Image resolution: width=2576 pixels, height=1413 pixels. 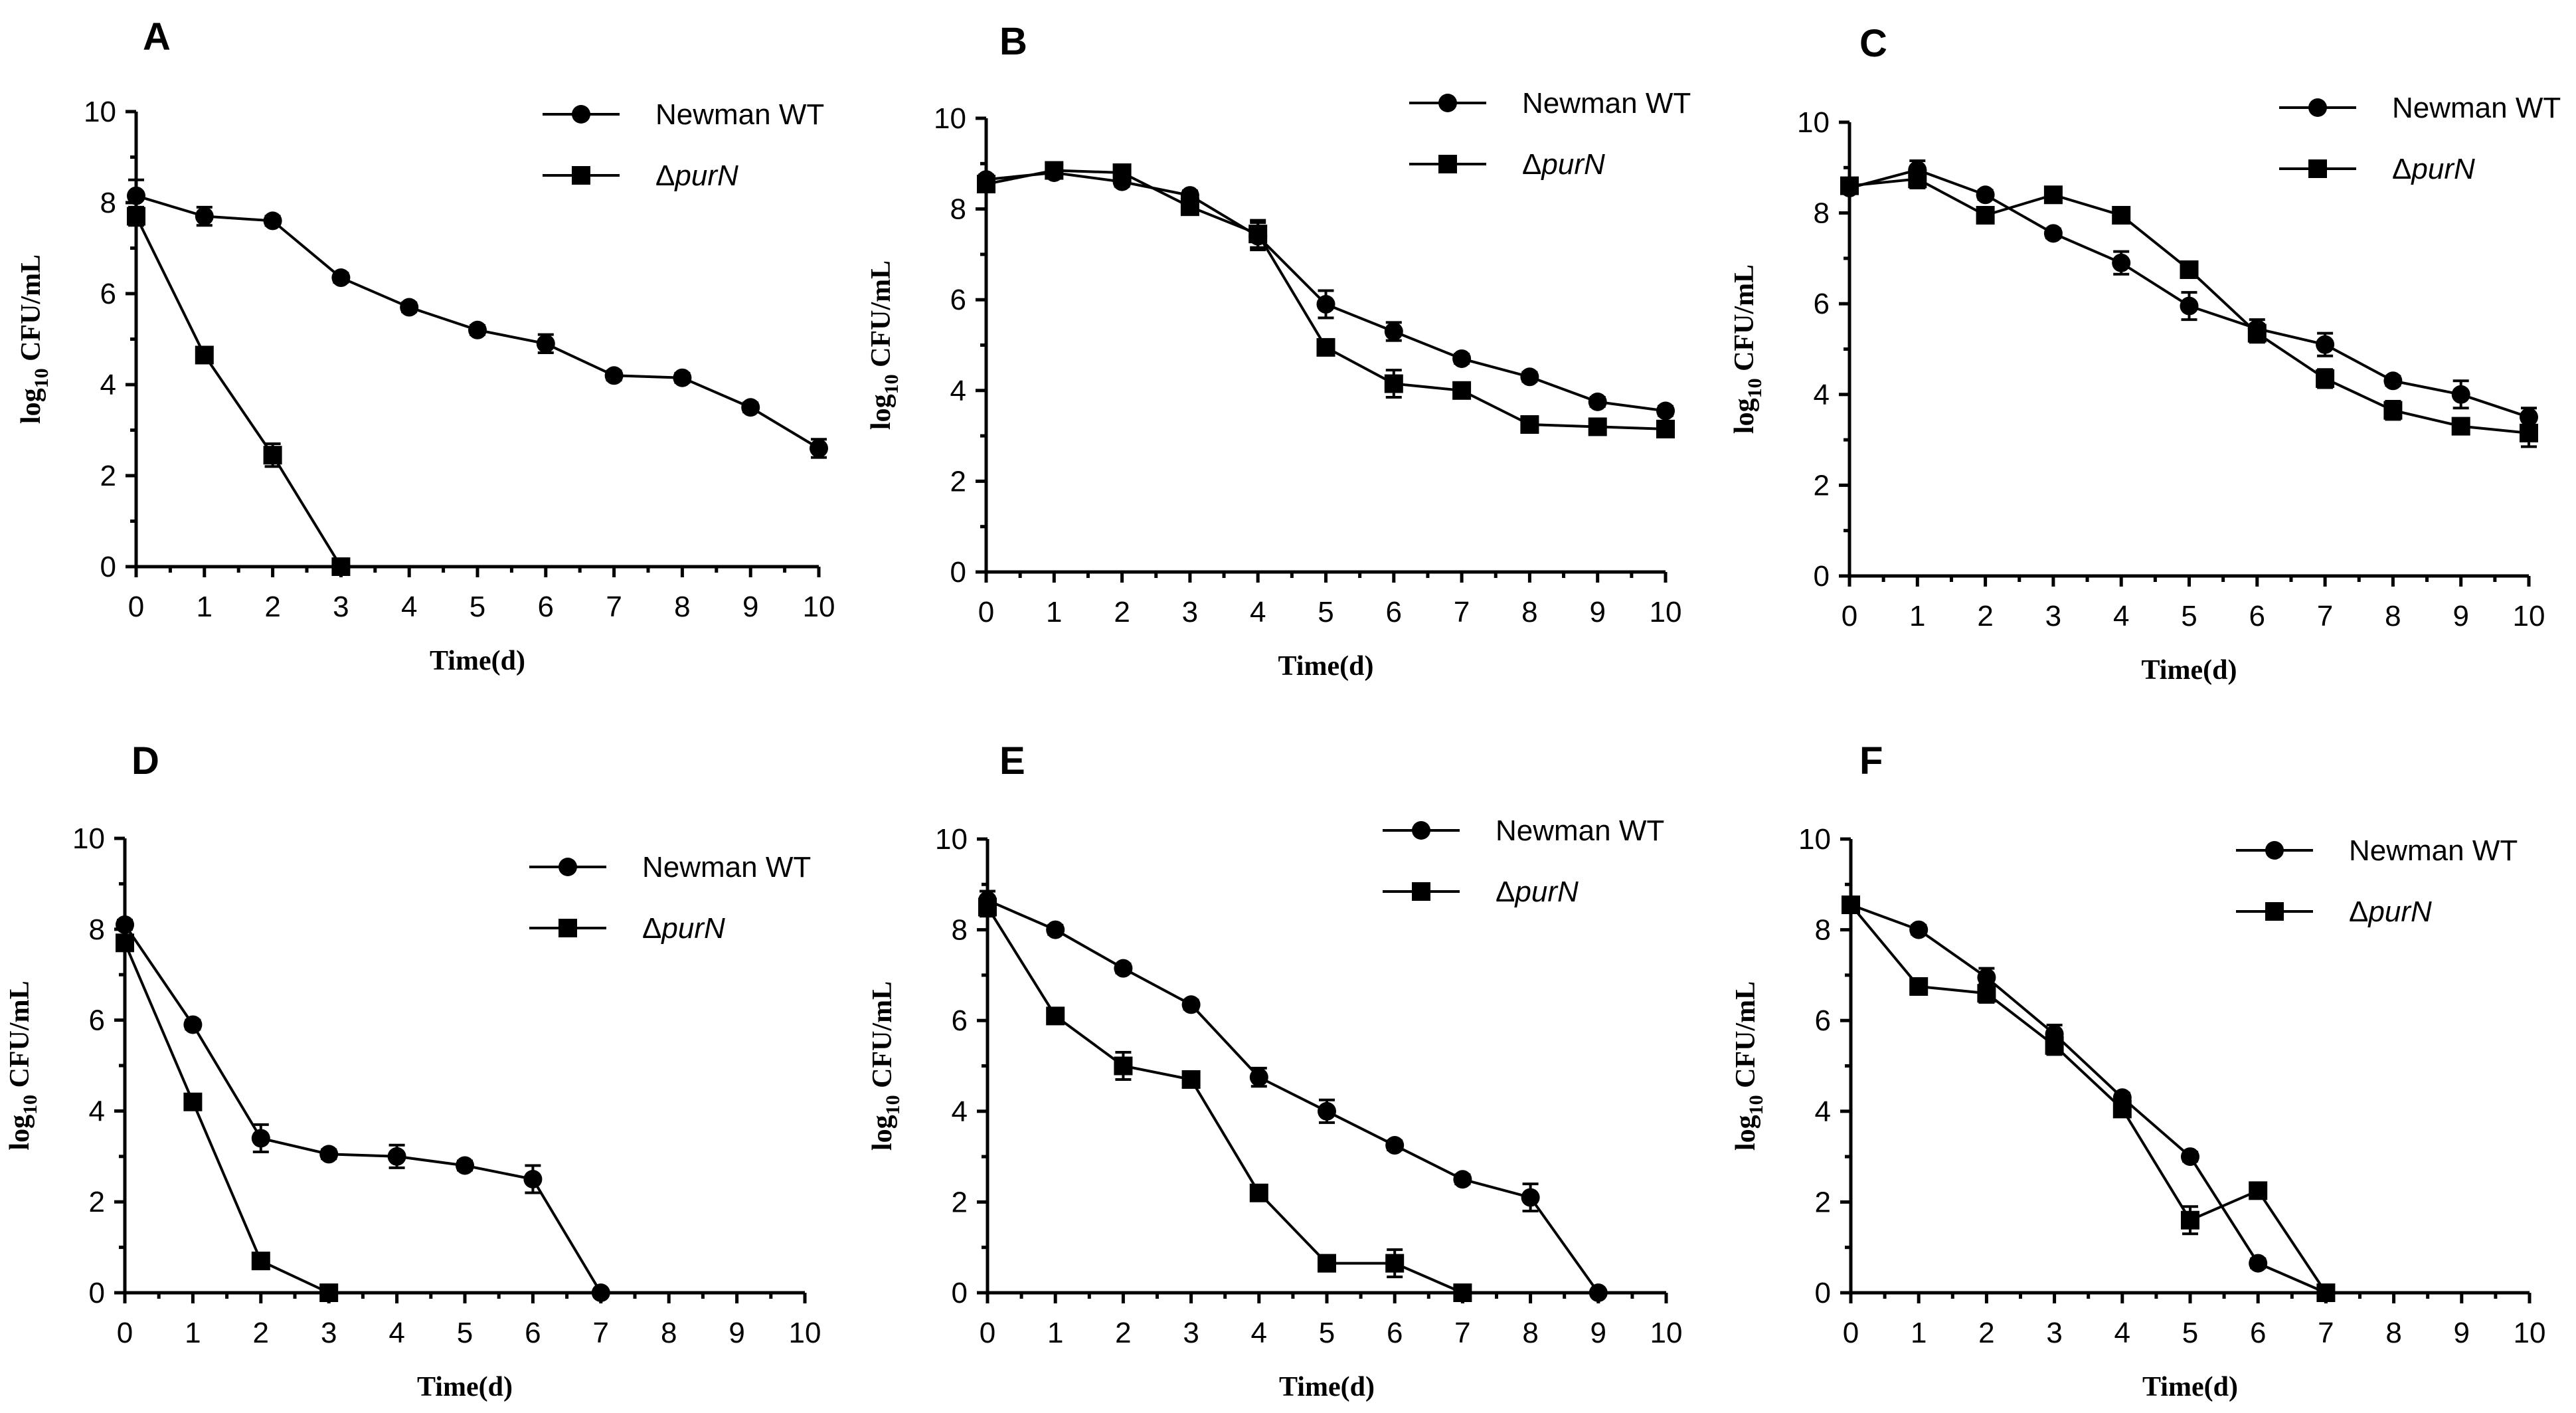 What do you see at coordinates (1191, 1333) in the screenshot?
I see `x-tick-label: 3` at bounding box center [1191, 1333].